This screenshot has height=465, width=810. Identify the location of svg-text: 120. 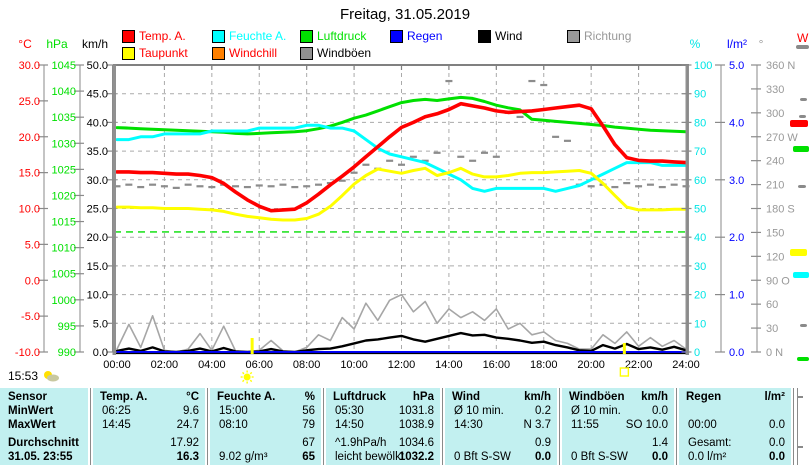
(775, 257).